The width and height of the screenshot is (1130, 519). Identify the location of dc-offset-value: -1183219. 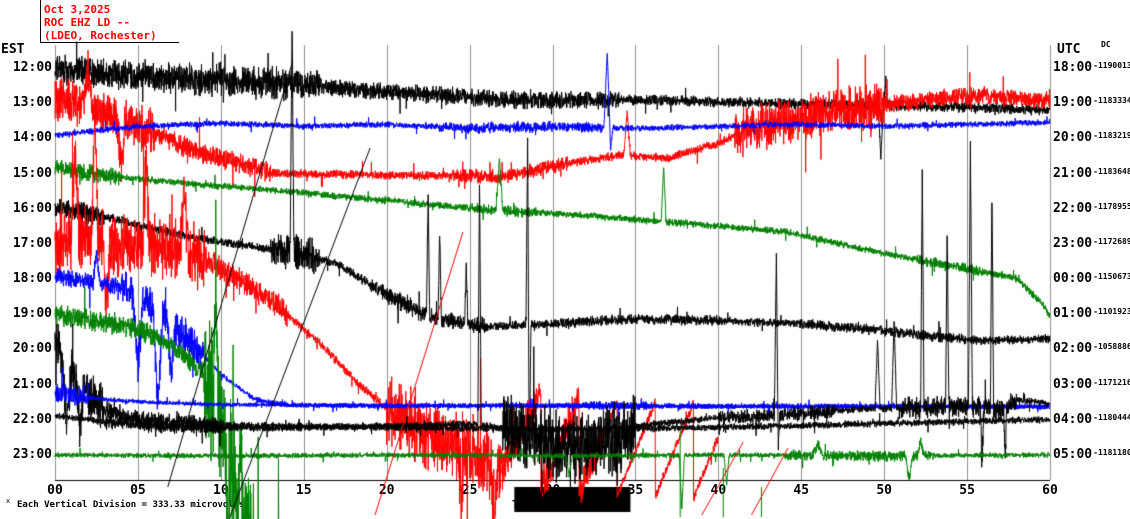
(1111, 136).